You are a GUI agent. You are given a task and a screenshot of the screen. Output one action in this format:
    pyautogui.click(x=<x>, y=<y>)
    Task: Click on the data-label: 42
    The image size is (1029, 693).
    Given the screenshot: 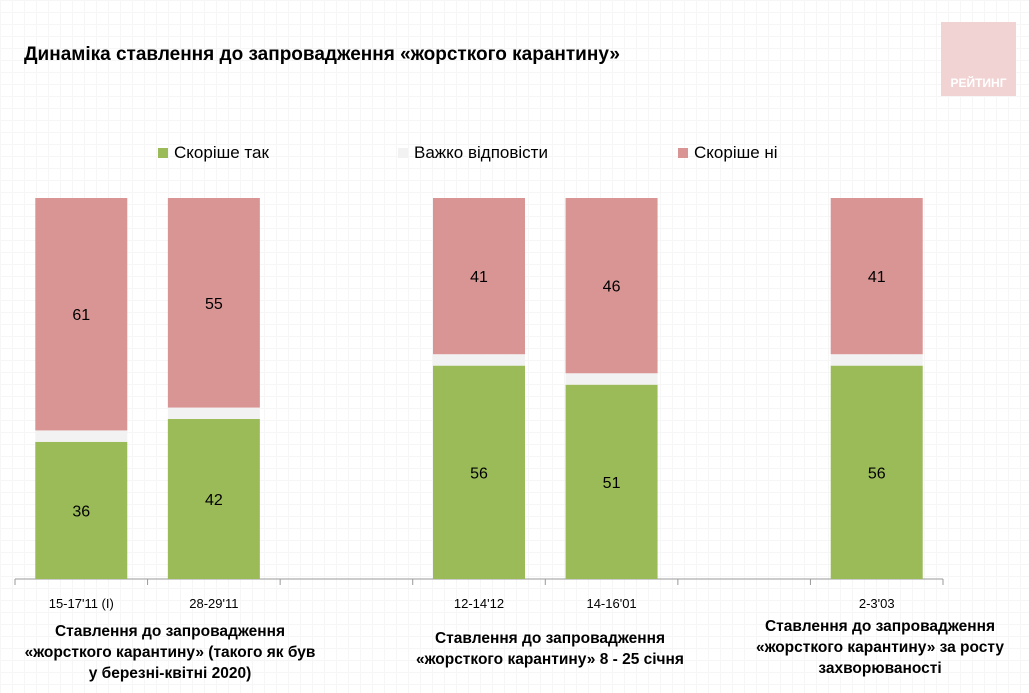 What is the action you would take?
    pyautogui.click(x=214, y=500)
    